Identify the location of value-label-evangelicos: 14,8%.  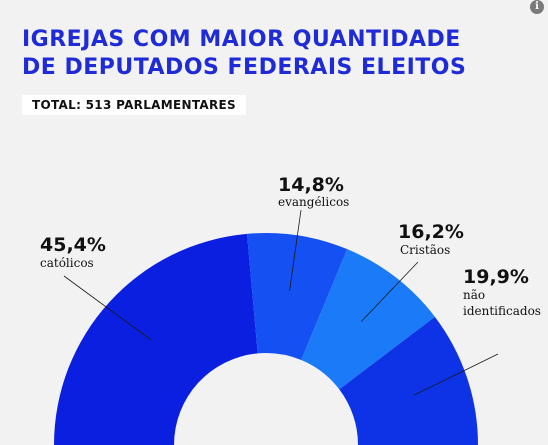
(311, 185).